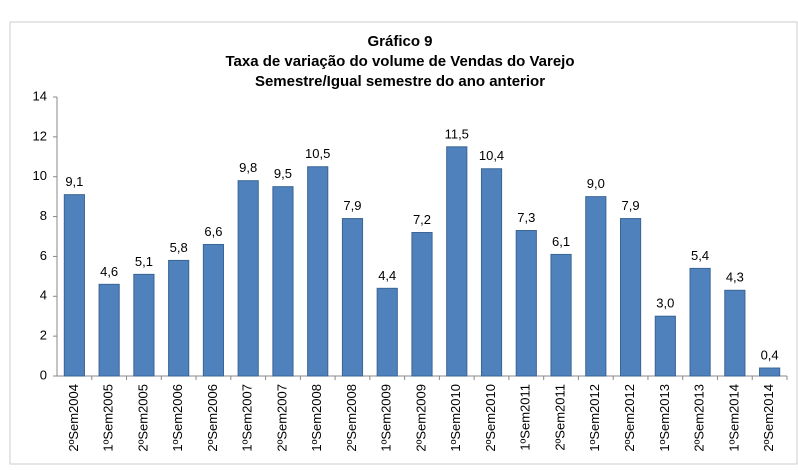  Describe the element at coordinates (768, 418) in the screenshot. I see `x-tick-label: 2ºSem2014` at that location.